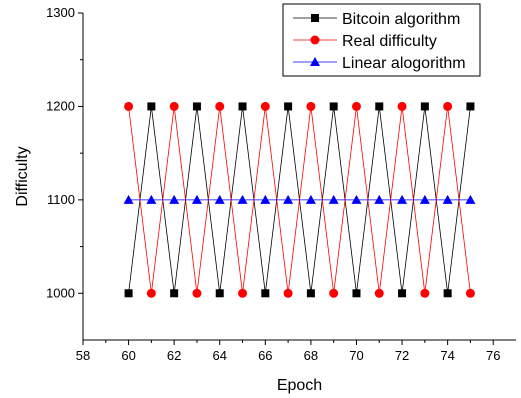  What do you see at coordinates (404, 63) in the screenshot?
I see `legend-label-linear-alogorithm: Linear alogorithm` at bounding box center [404, 63].